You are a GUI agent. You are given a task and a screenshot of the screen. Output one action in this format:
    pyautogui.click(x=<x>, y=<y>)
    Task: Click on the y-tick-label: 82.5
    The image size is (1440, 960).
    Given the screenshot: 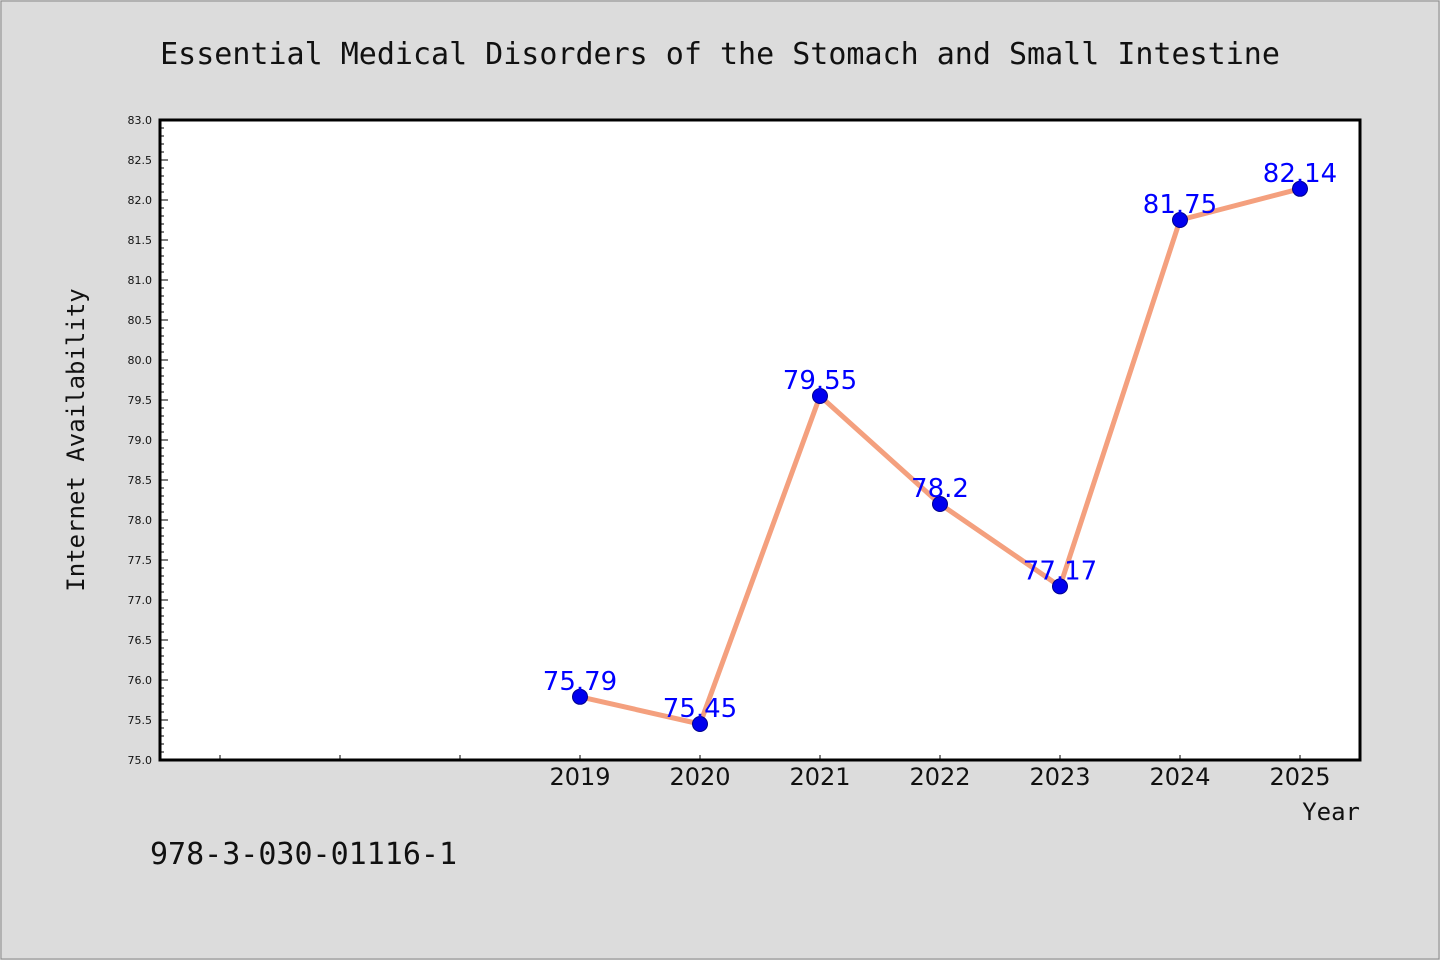 What is the action you would take?
    pyautogui.click(x=140, y=160)
    